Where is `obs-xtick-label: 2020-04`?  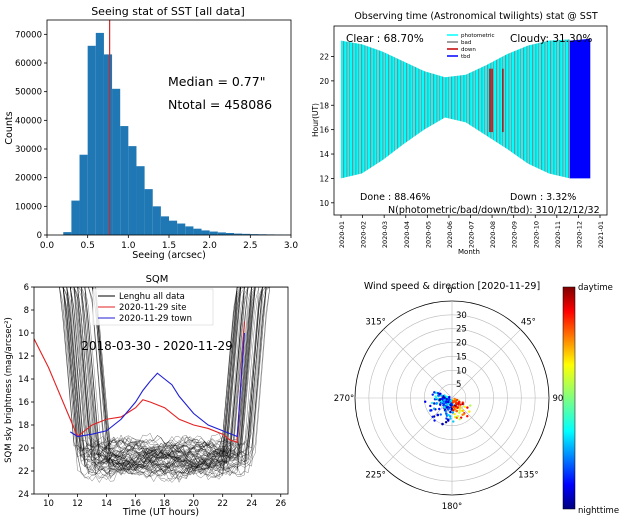 obs-xtick-label: 2020-04 is located at coordinates (407, 234).